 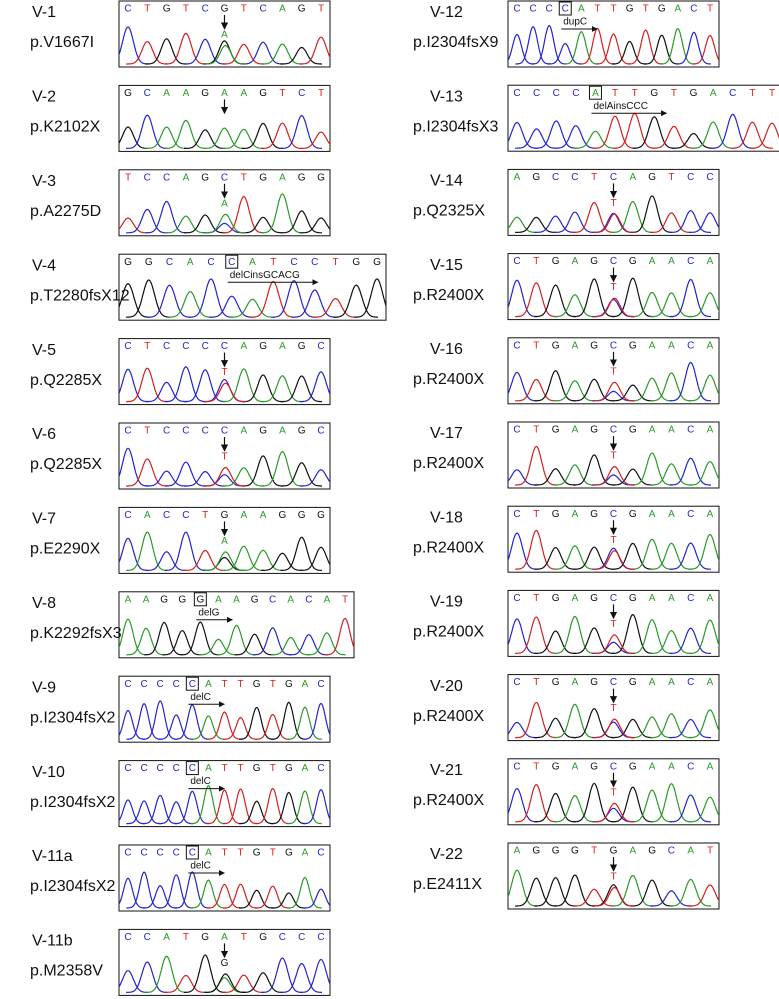 What do you see at coordinates (446, 433) in the screenshot?
I see `variant-id: V-17` at bounding box center [446, 433].